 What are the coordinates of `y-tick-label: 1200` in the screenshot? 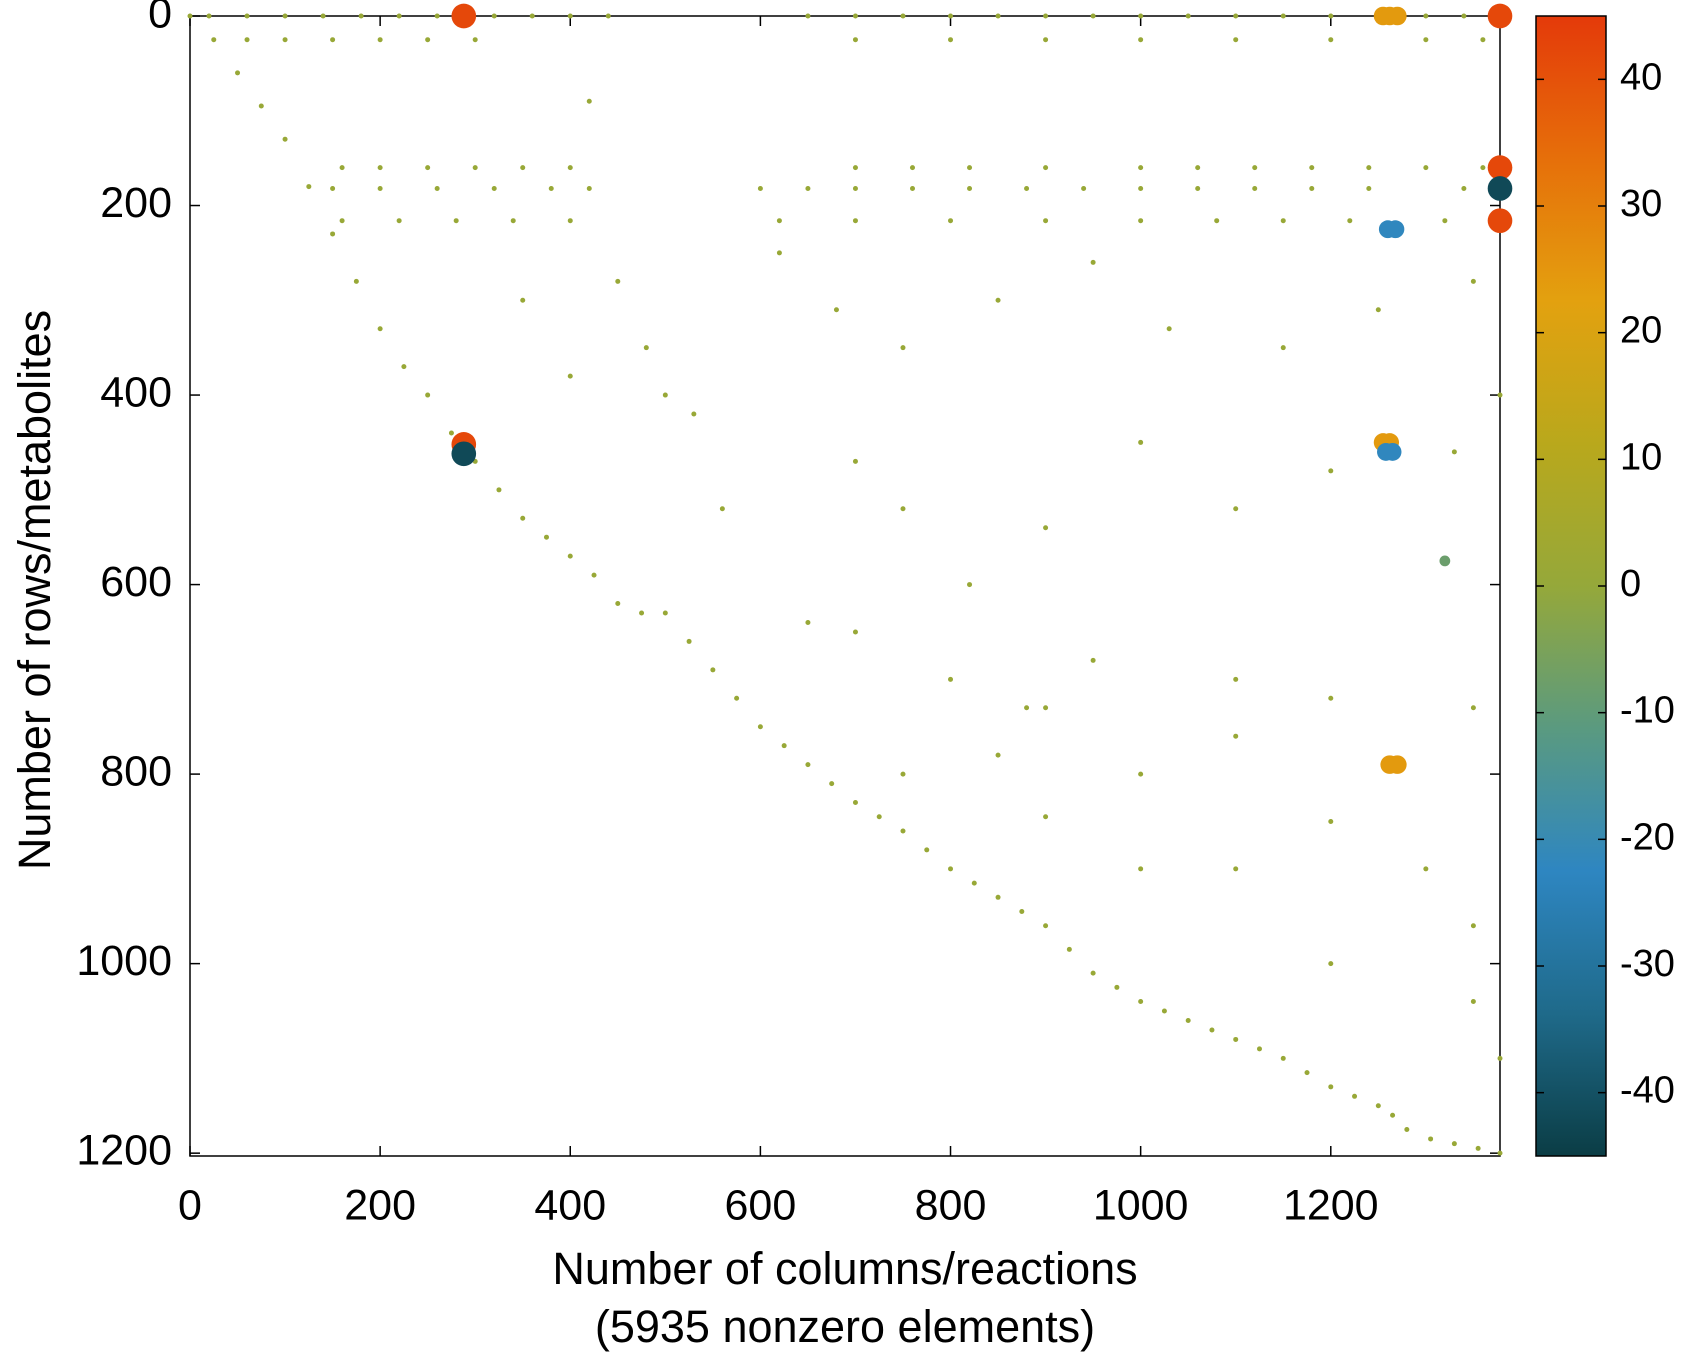 It's located at (124, 1151).